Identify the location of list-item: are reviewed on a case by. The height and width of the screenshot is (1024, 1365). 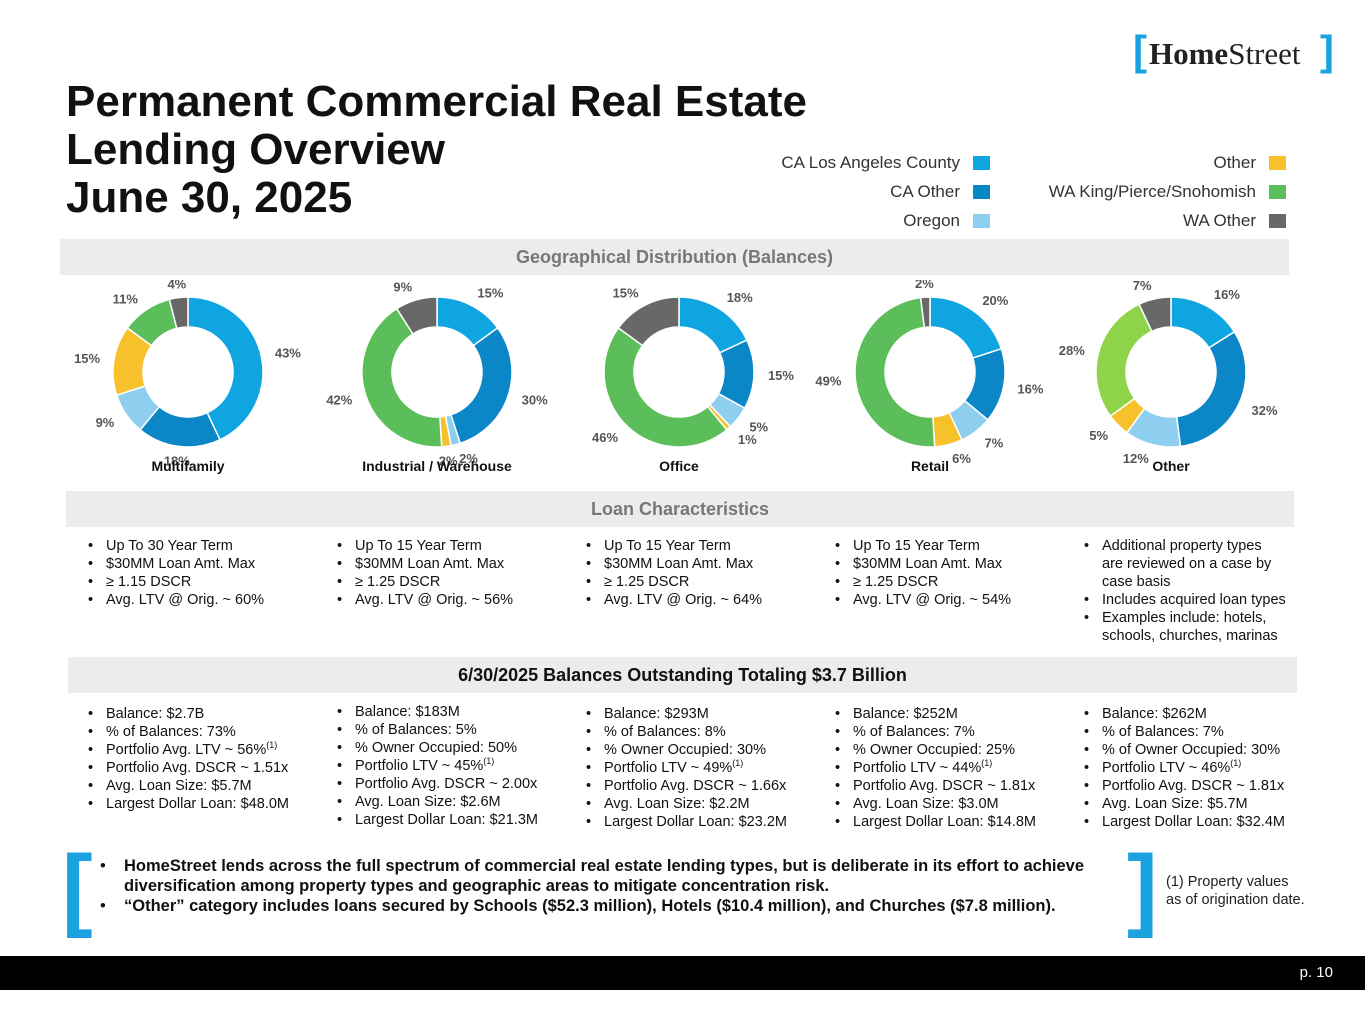
(1194, 564).